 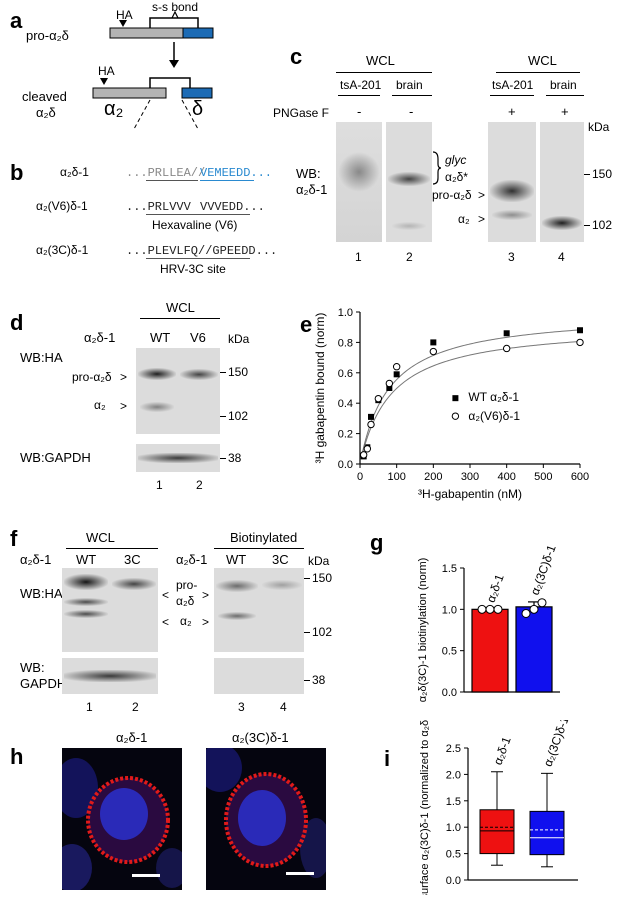 What do you see at coordinates (453, 855) in the screenshot?
I see `i-y-tick-label: 0.5` at bounding box center [453, 855].